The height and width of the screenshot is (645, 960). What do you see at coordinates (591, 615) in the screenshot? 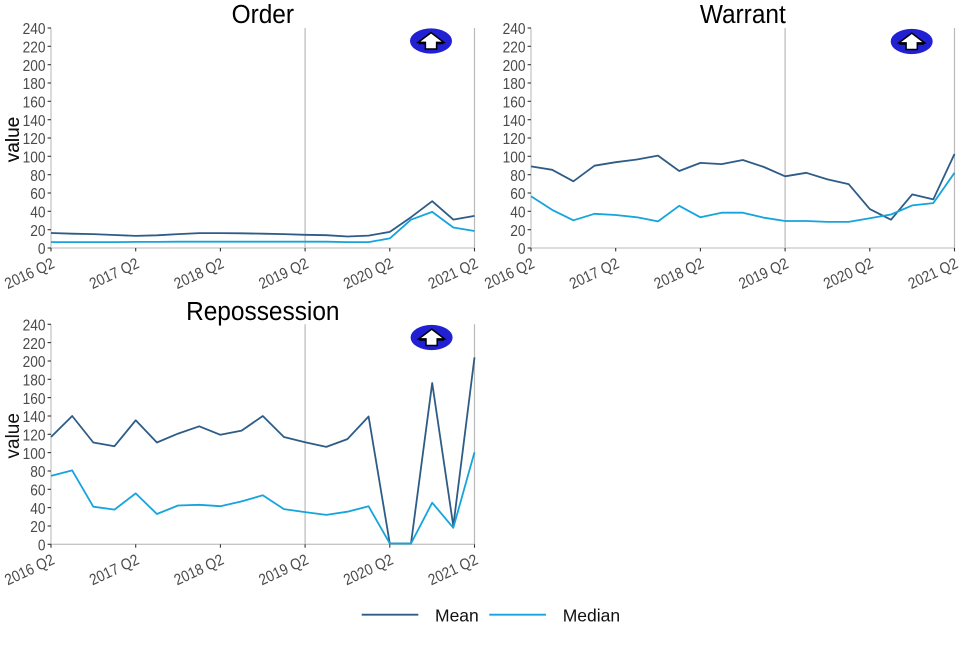
I see `svg-text: Median` at bounding box center [591, 615].